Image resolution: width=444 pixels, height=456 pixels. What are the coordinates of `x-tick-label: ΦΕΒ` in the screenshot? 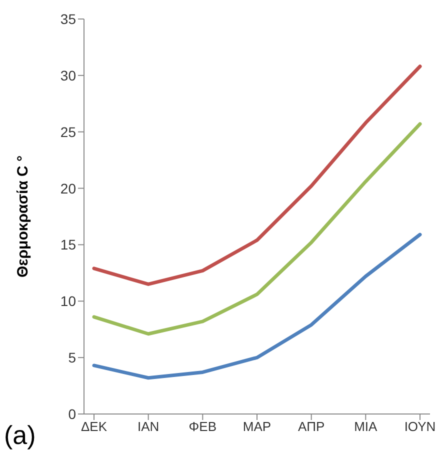 It's located at (202, 426).